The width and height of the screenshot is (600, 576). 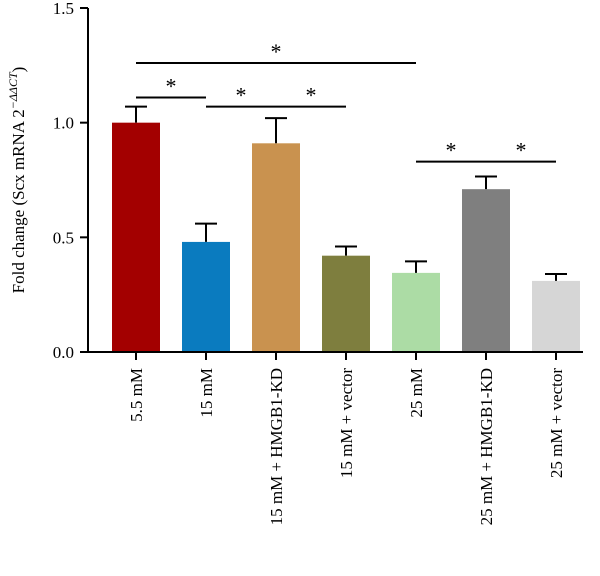 What do you see at coordinates (416, 393) in the screenshot?
I see `x-tick-label-5: 25 mM` at bounding box center [416, 393].